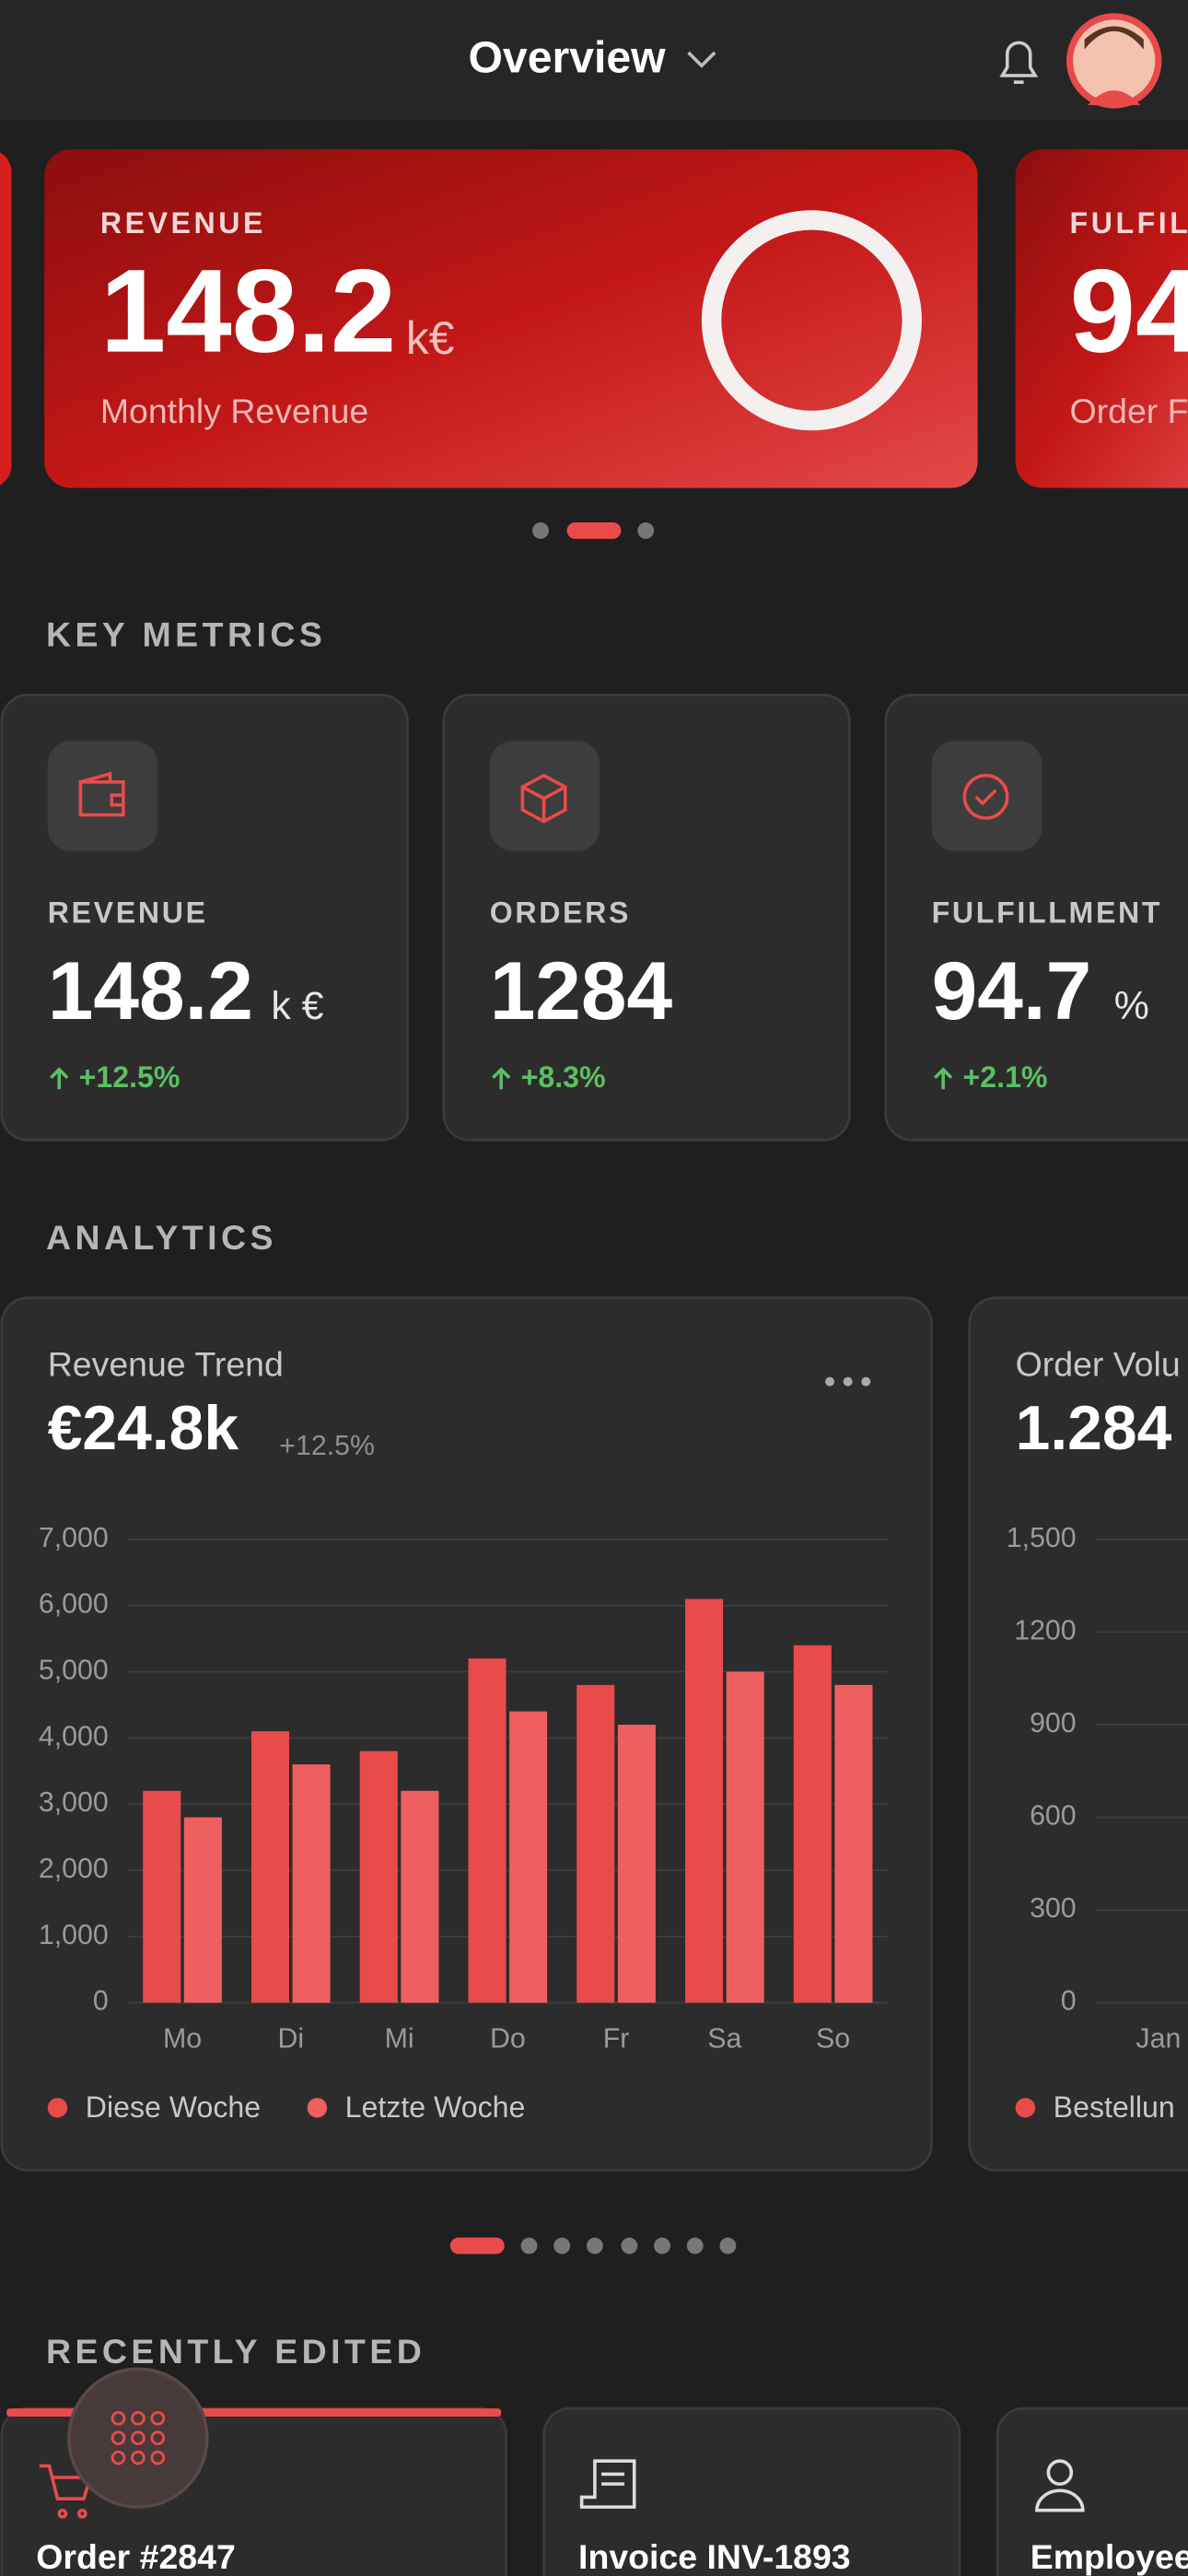 This screenshot has width=1188, height=2576. What do you see at coordinates (1129, 411) in the screenshot?
I see `hero-caption: Order F` at bounding box center [1129, 411].